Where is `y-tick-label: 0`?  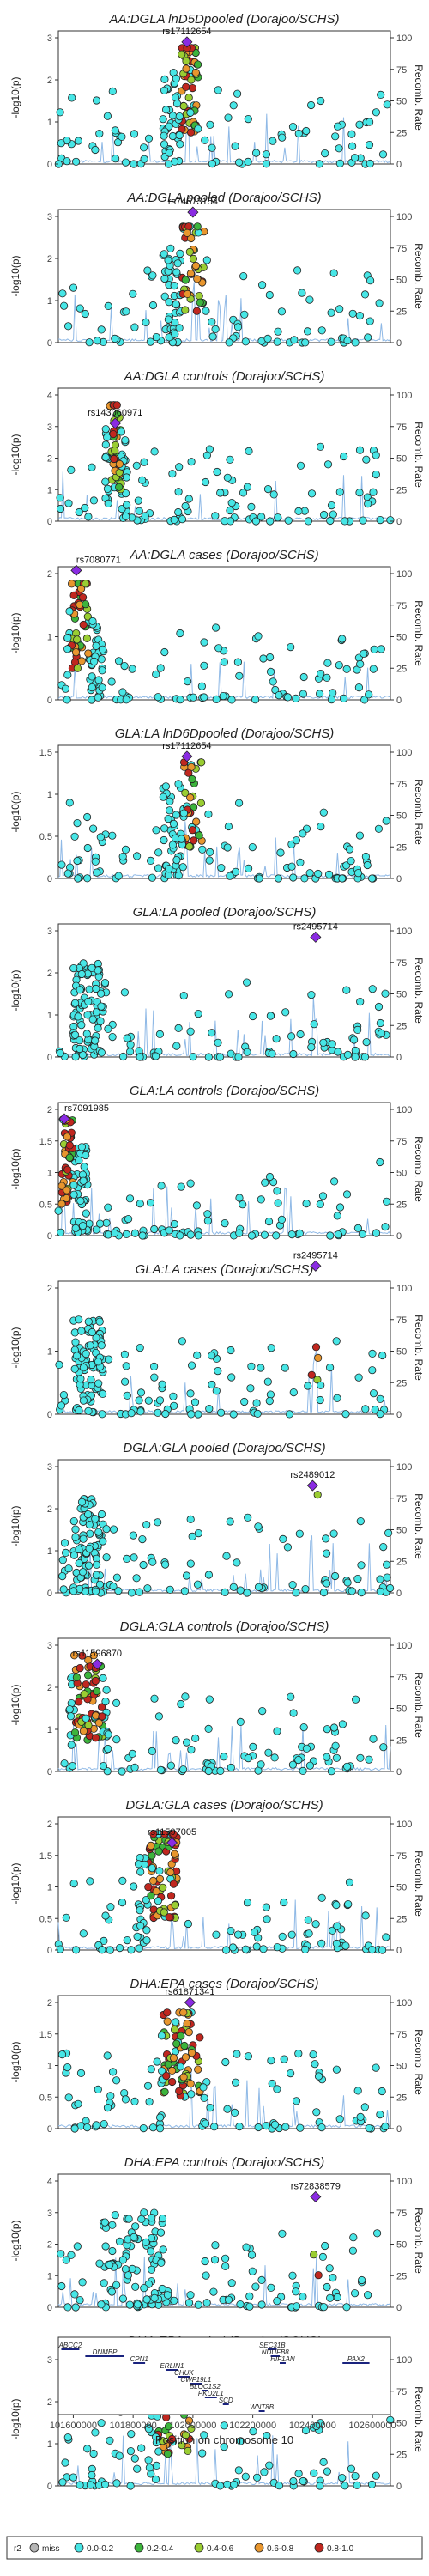 y-tick-label: 0 is located at coordinates (49, 879).